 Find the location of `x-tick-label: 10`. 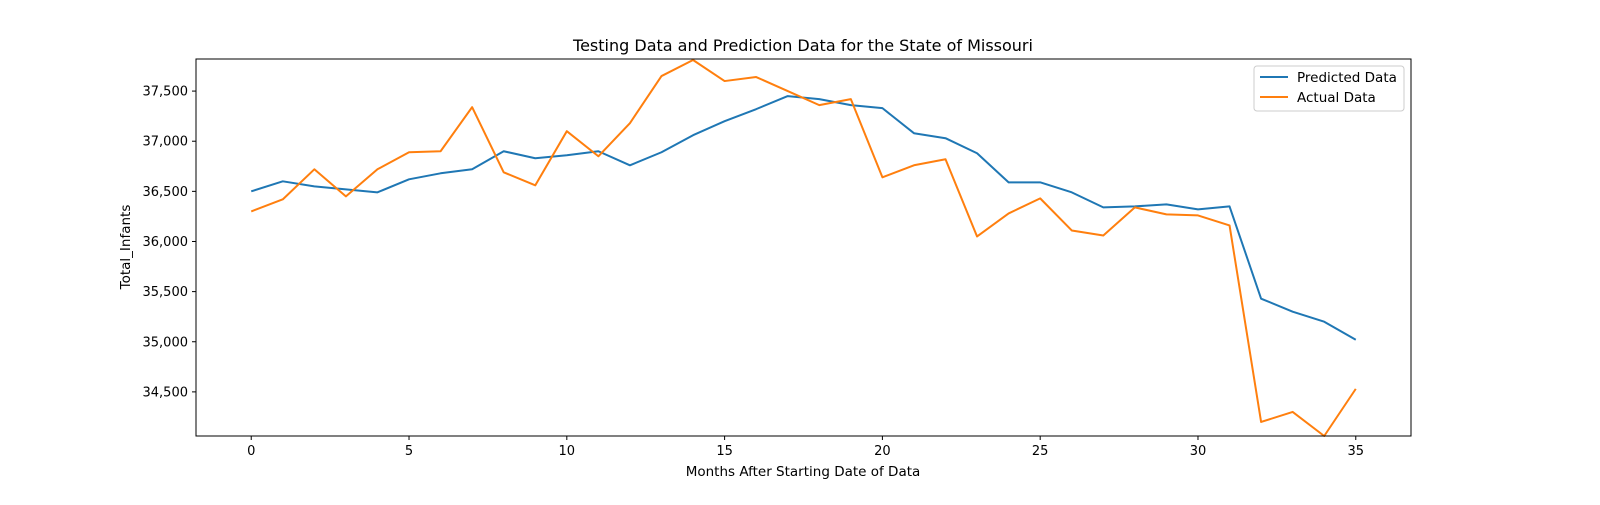

x-tick-label: 10 is located at coordinates (567, 451).